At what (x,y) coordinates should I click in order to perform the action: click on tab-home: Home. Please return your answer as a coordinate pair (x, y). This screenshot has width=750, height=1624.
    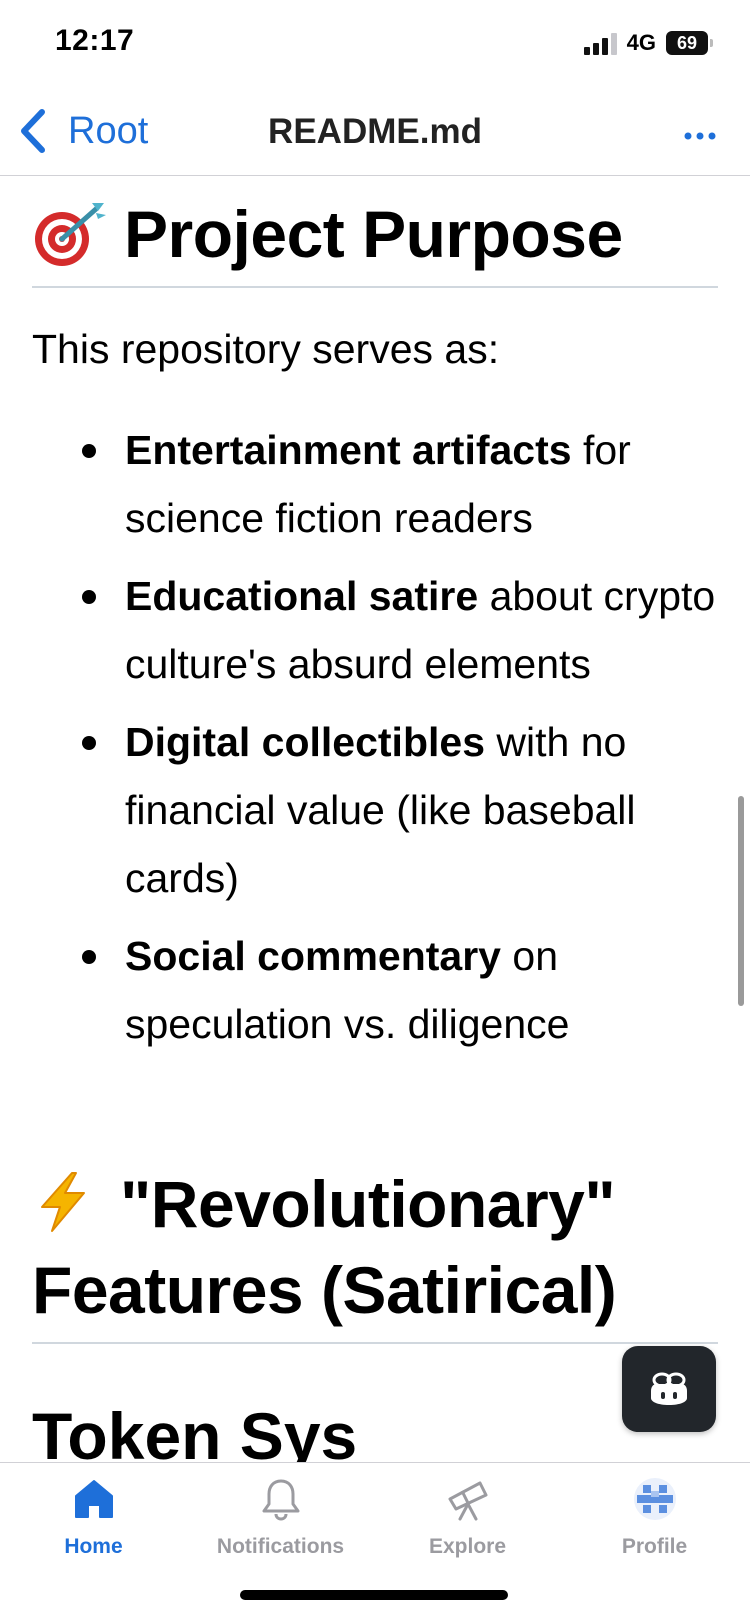
    Looking at the image, I should click on (93, 1518).